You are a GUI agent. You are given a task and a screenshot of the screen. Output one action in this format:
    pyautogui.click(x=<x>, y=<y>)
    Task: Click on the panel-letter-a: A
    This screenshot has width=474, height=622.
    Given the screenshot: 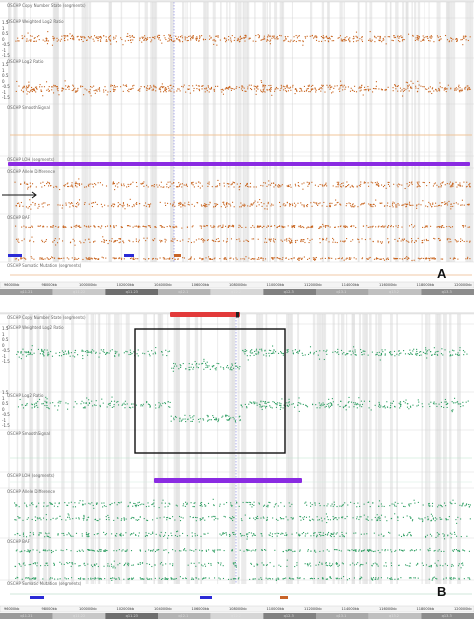 What is the action you would take?
    pyautogui.click(x=442, y=273)
    